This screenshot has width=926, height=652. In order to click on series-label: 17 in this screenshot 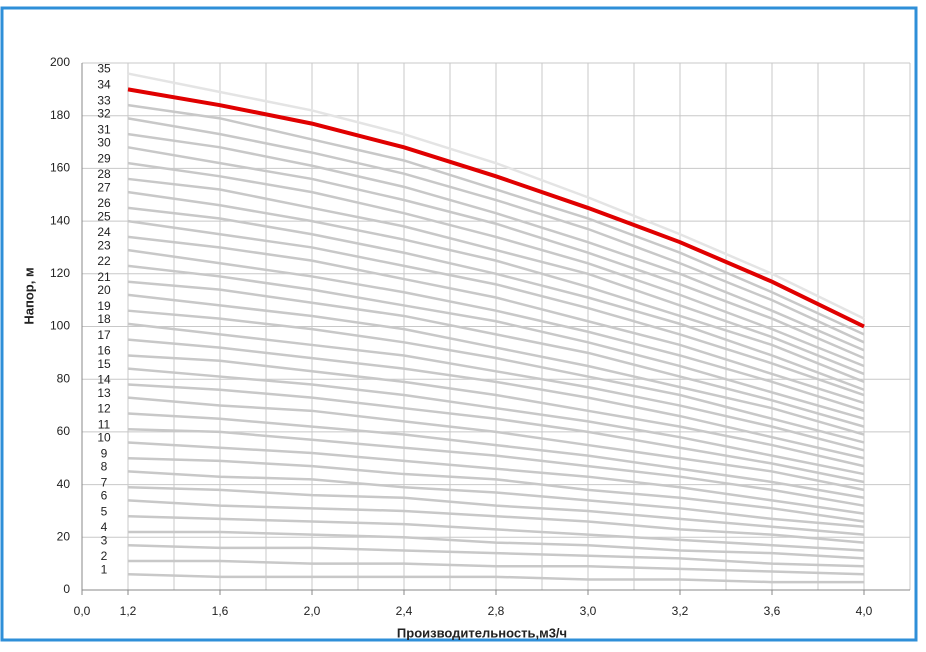, I will do `click(104, 335)`.